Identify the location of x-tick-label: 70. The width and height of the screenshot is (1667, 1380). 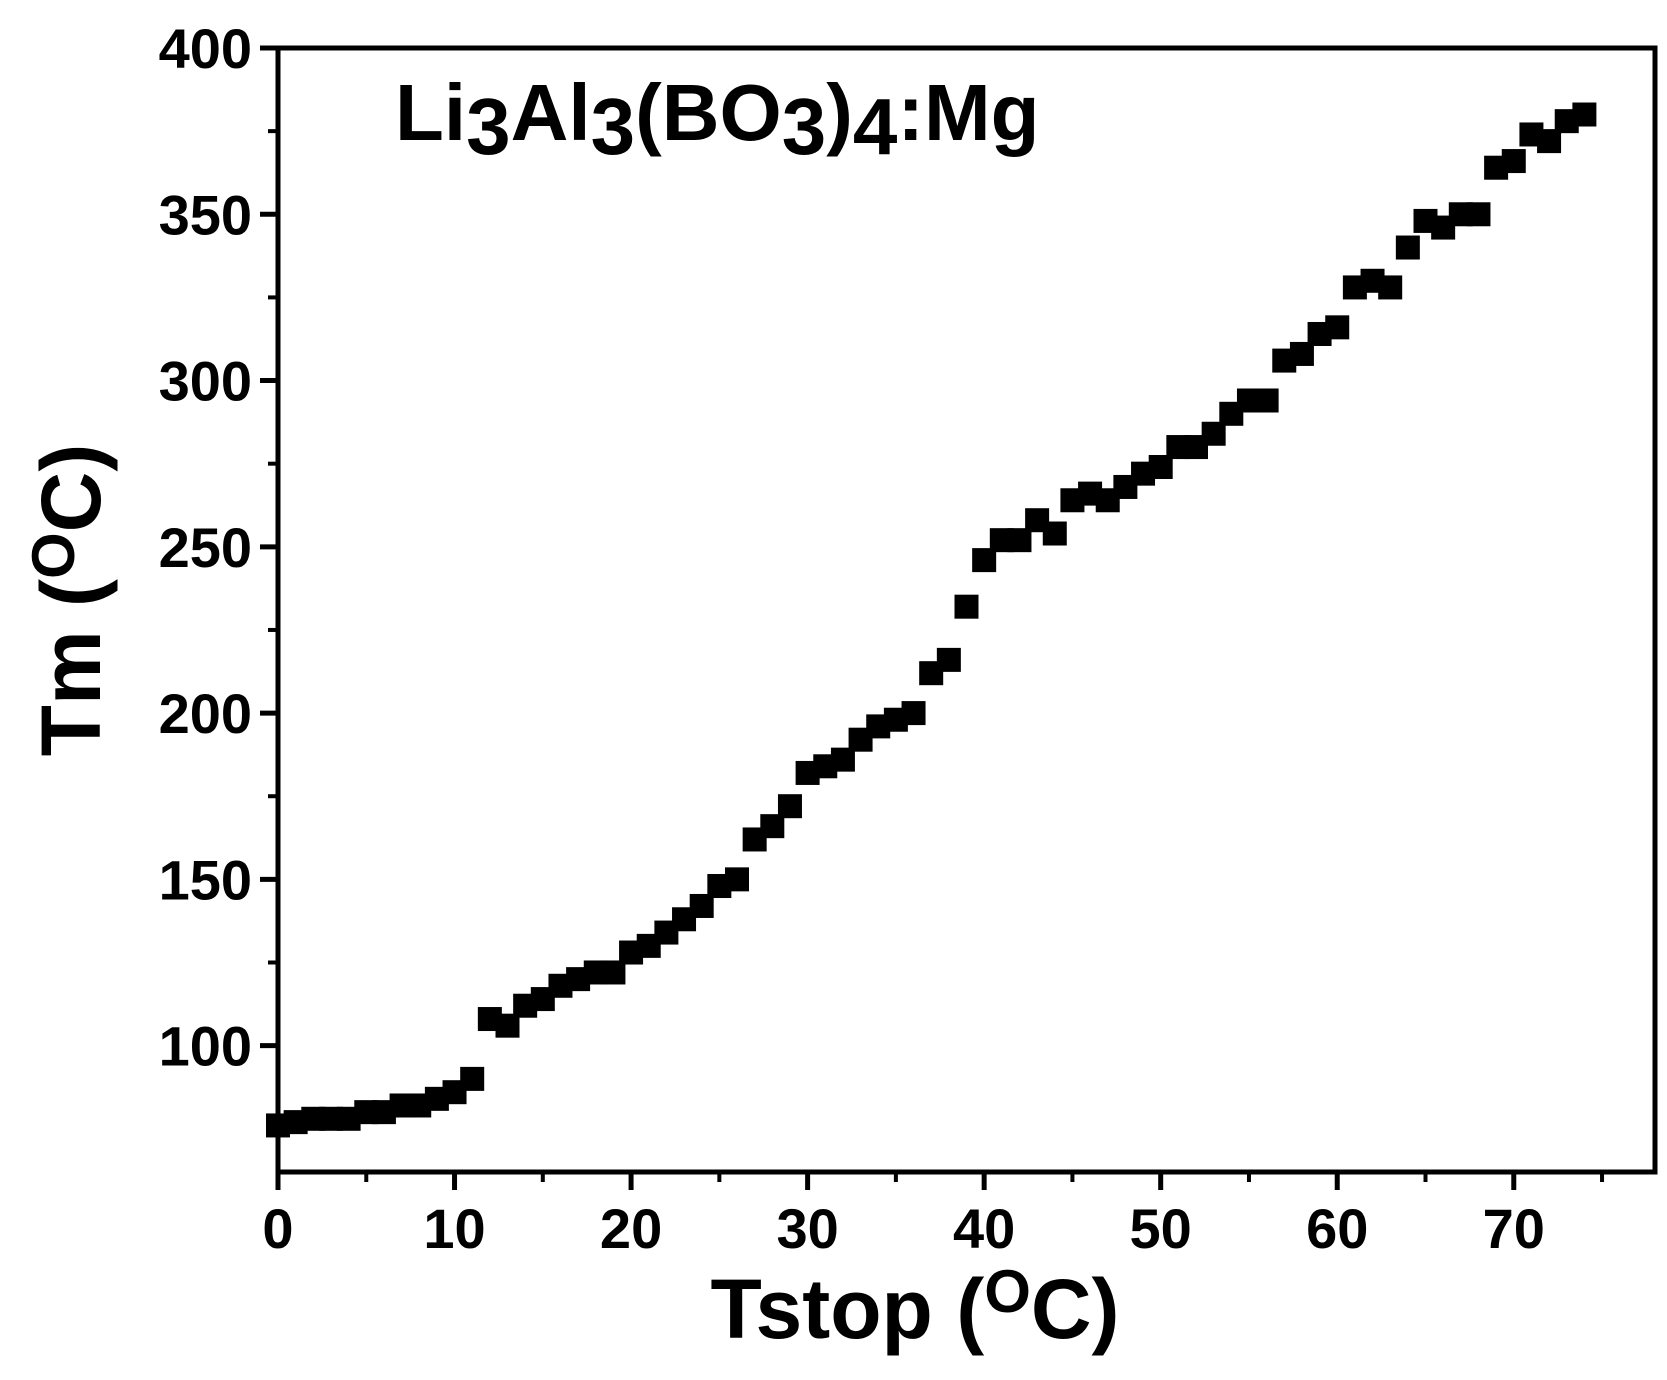
(1514, 1228).